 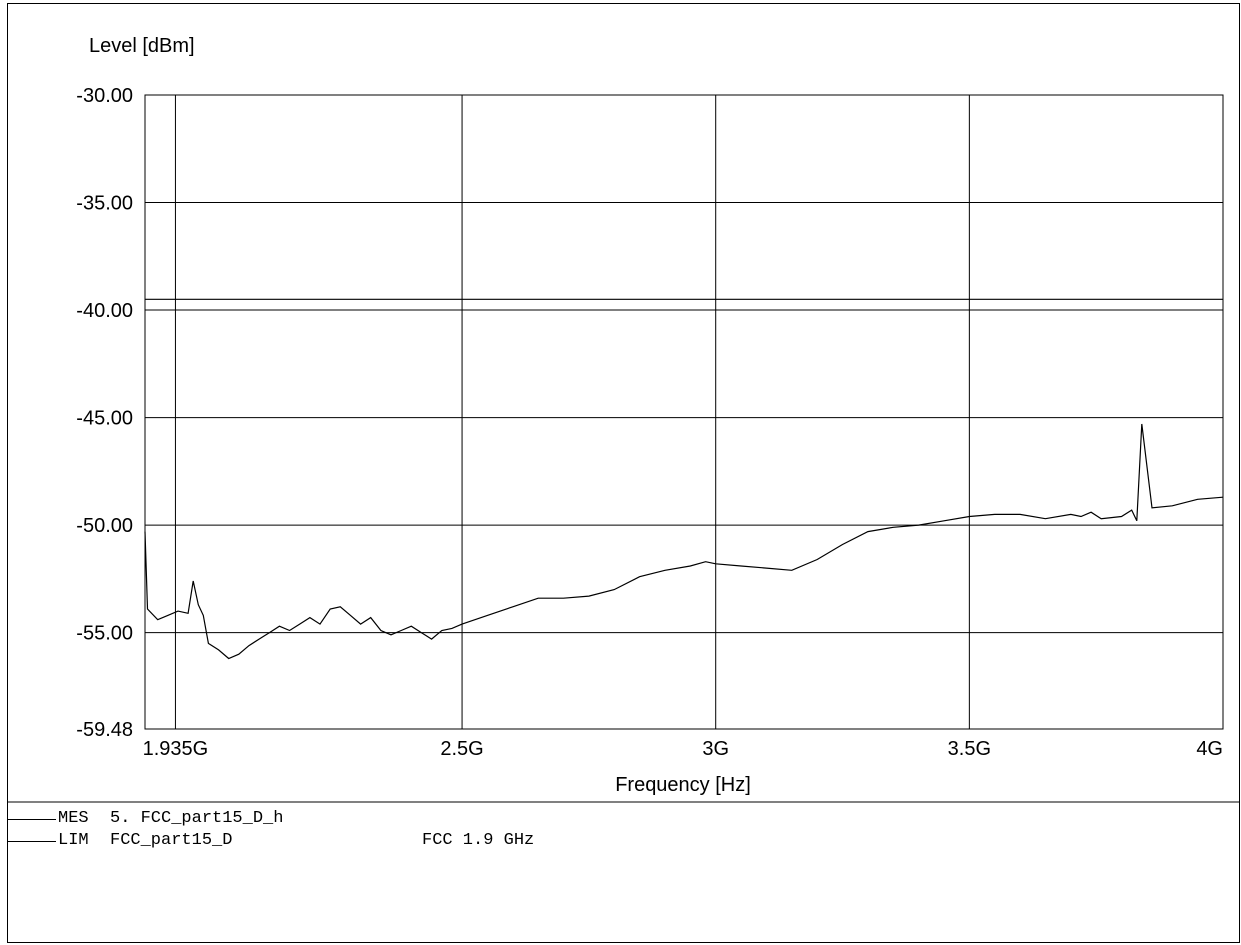 What do you see at coordinates (683, 785) in the screenshot?
I see `x-axis-label: Frequency [Hz]` at bounding box center [683, 785].